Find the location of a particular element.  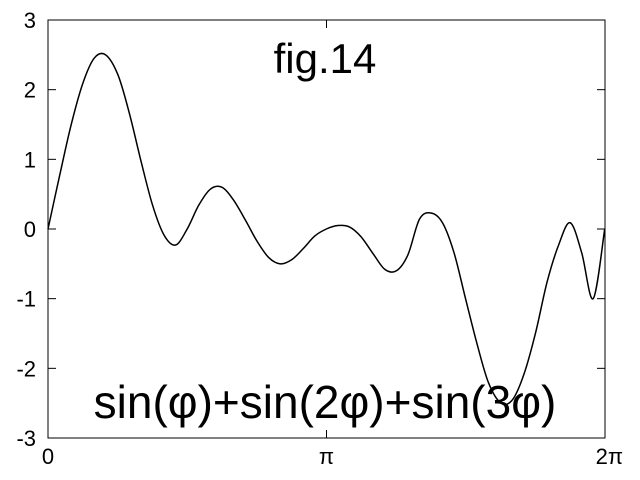

formula-annotation: sin(φ)+sin(2φ)+sin(3φ) is located at coordinates (325, 402).